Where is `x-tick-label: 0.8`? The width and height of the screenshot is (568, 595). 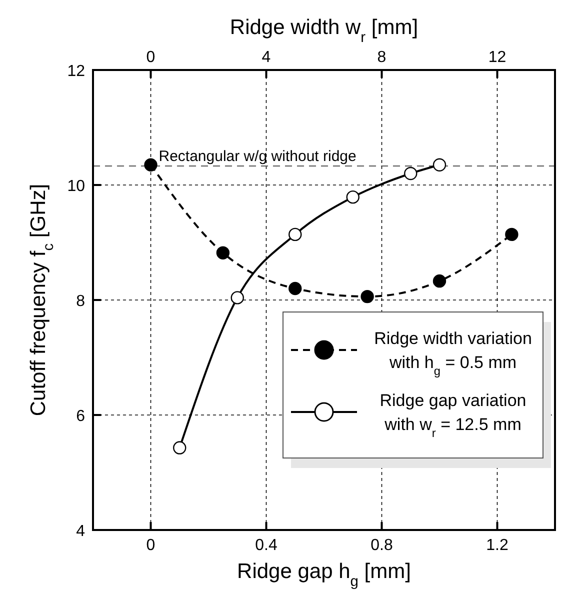 x-tick-label: 0.8 is located at coordinates (381, 545).